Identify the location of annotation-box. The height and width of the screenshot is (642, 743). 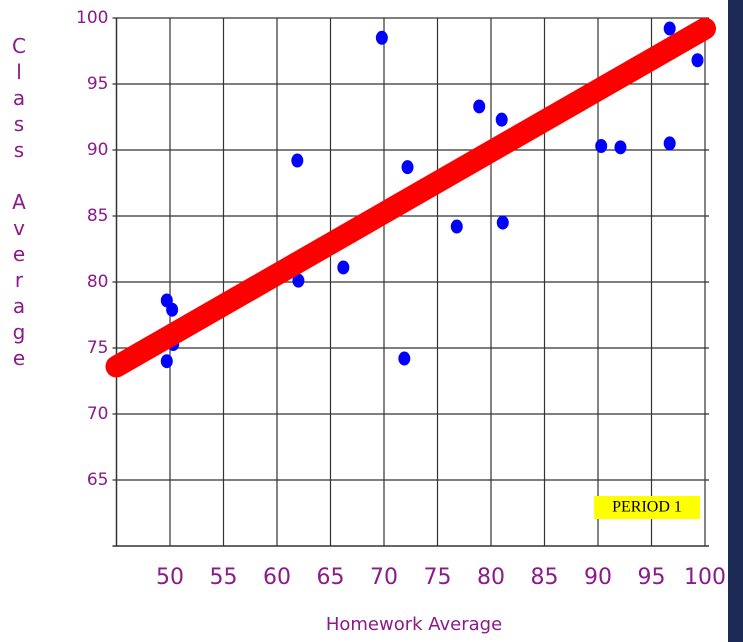
(647, 507).